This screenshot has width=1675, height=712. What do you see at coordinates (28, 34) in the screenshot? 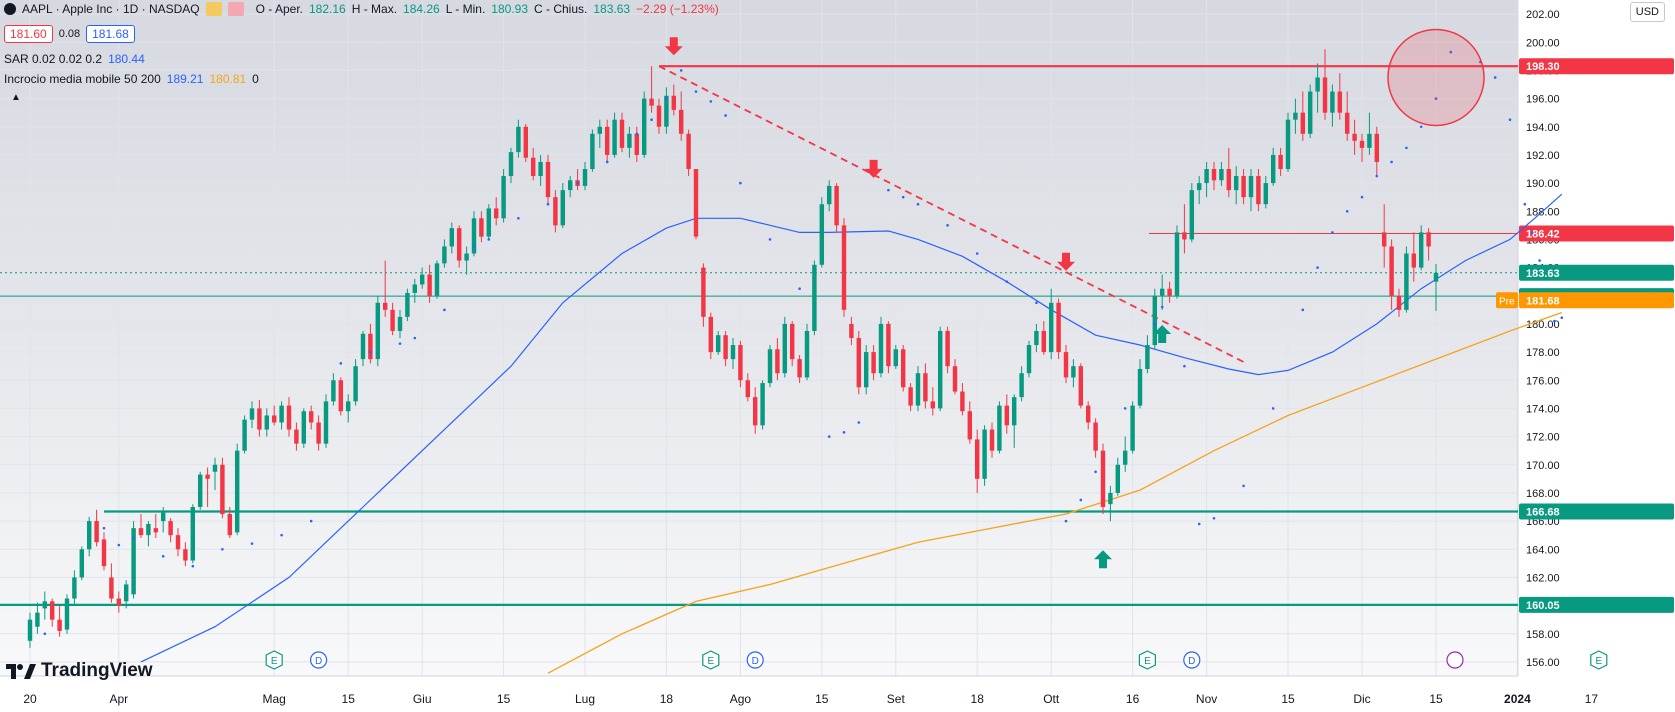
I see `sell-price-button: 181.60` at bounding box center [28, 34].